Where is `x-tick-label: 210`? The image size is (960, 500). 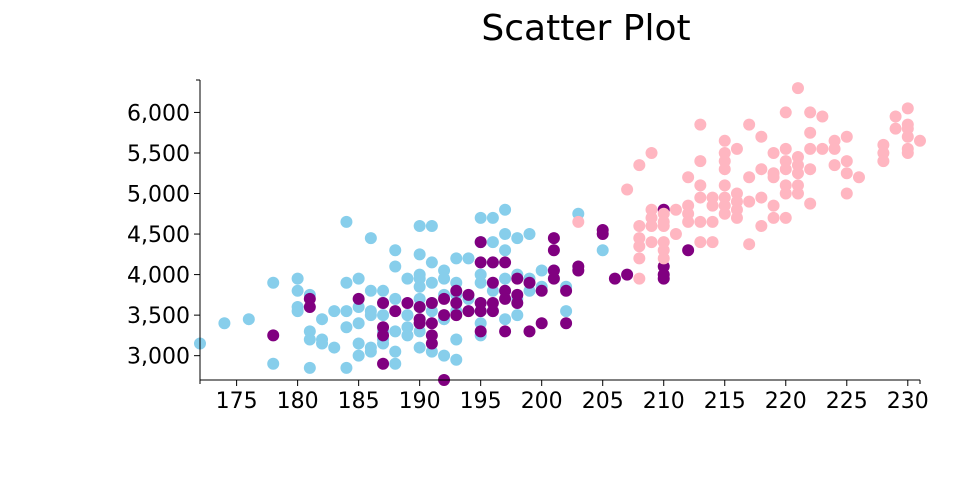
x-tick-label: 210 is located at coordinates (664, 401).